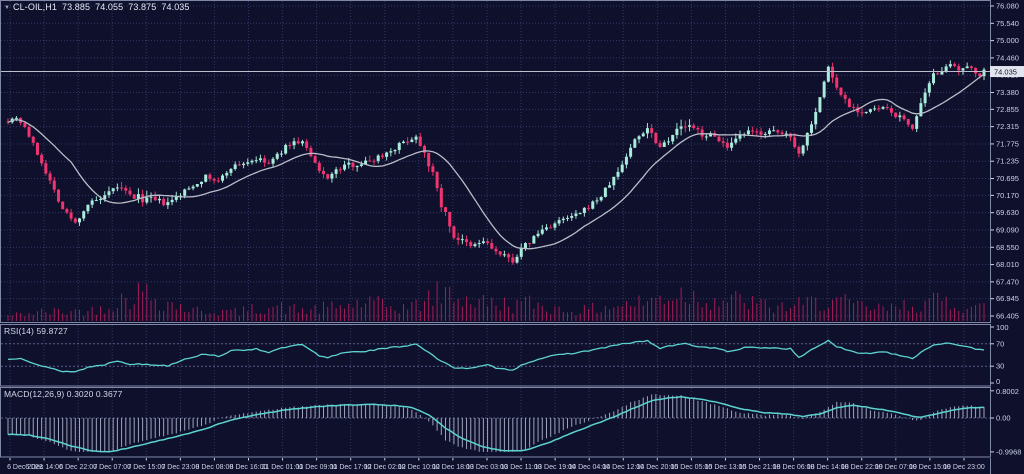  I want to click on svg-text: 71.235, so click(1007, 161).